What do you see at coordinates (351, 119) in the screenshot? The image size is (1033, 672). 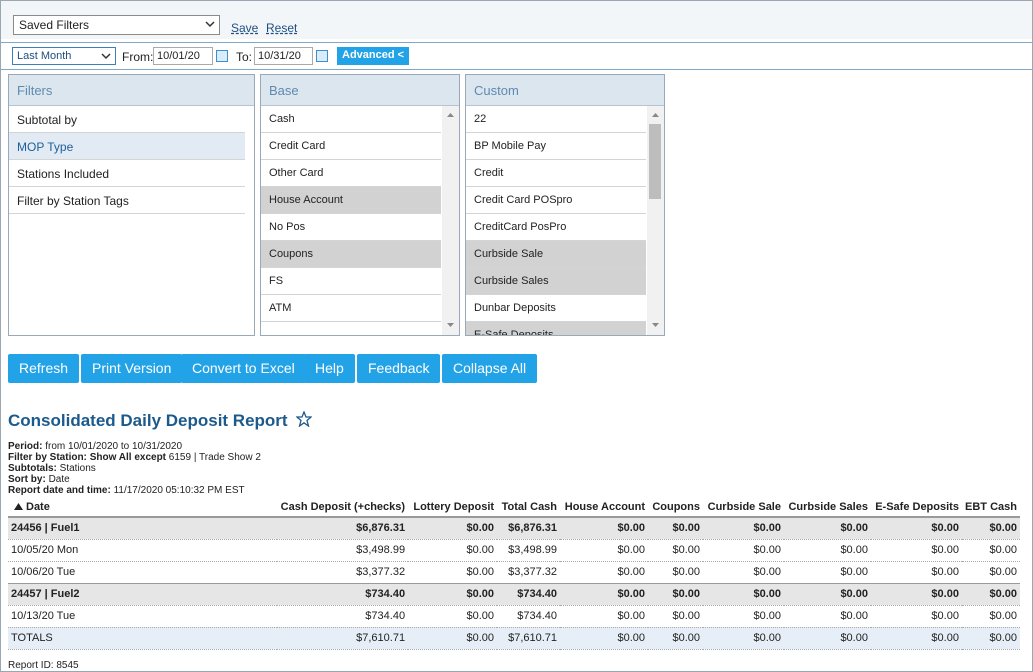 I see `panel-item: Cash` at bounding box center [351, 119].